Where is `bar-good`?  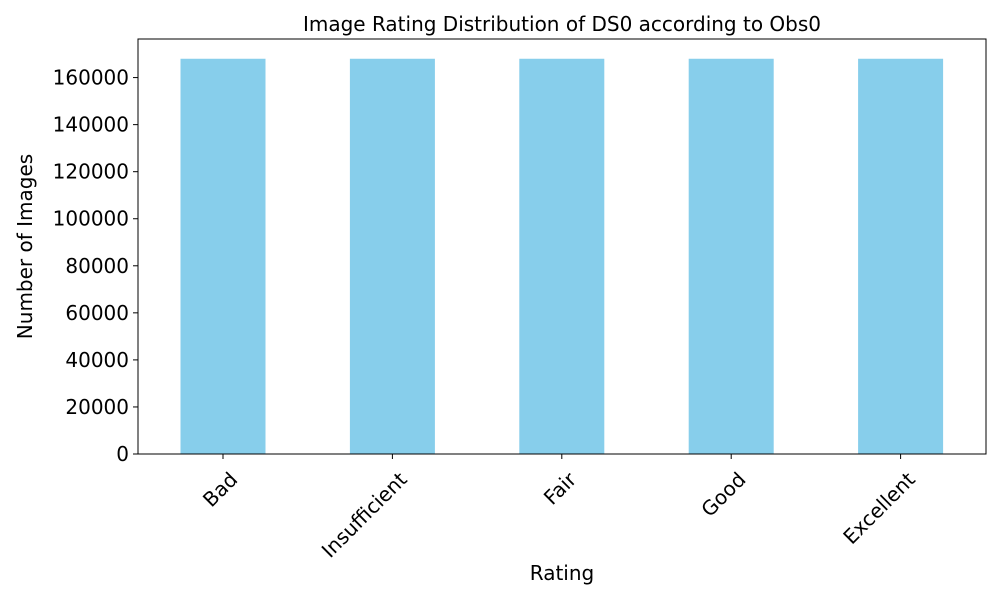
bar-good is located at coordinates (731, 256).